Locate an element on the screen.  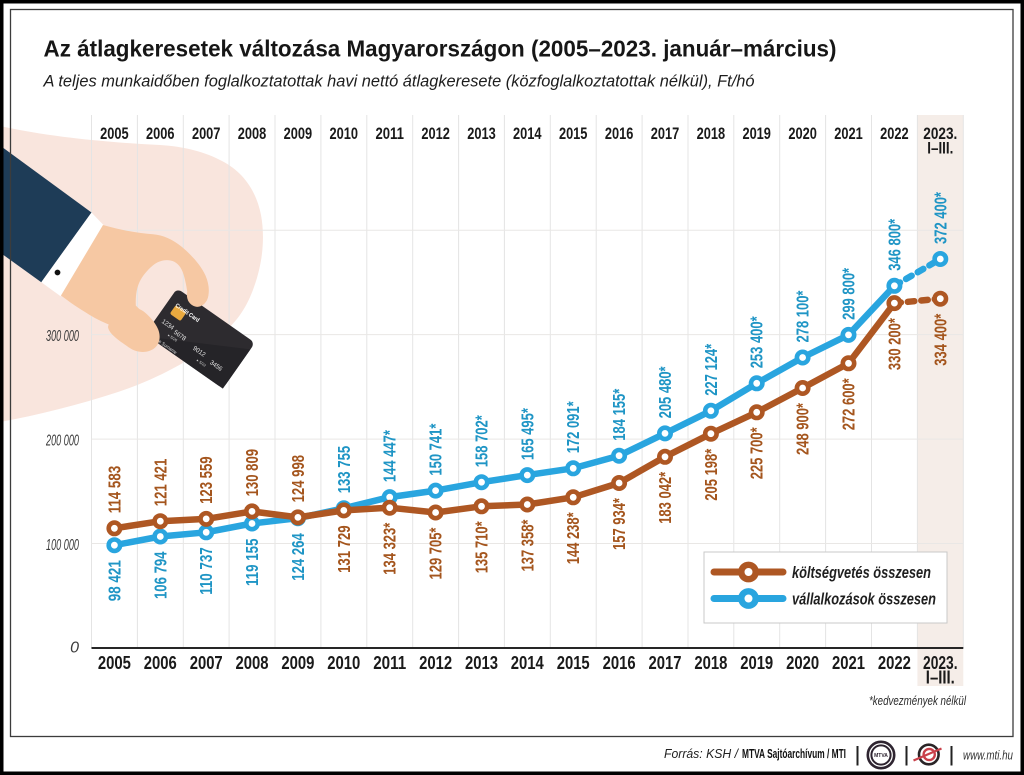
svg-text: ▸ 5/22 is located at coordinates (201, 363).